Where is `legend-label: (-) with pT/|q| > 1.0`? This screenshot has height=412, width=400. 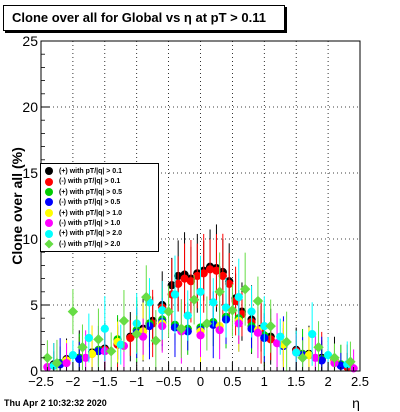
legend-label: (-) with pT/|q| > 1.0 is located at coordinates (90, 223).